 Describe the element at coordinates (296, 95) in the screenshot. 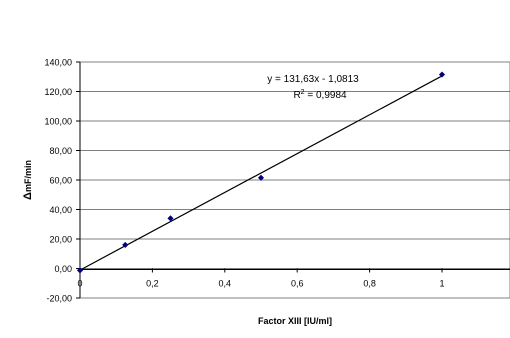

I see `r2-prefix: R` at that location.